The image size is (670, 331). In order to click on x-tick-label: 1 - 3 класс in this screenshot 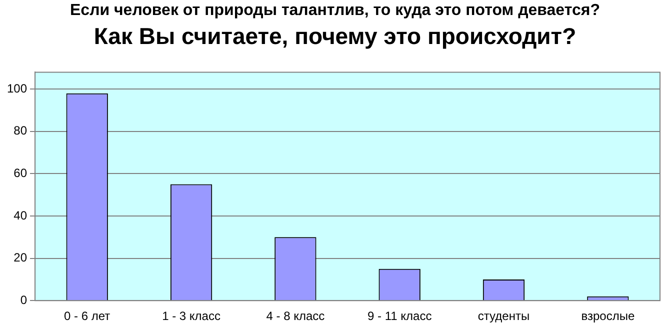, I will do `click(191, 316)`.